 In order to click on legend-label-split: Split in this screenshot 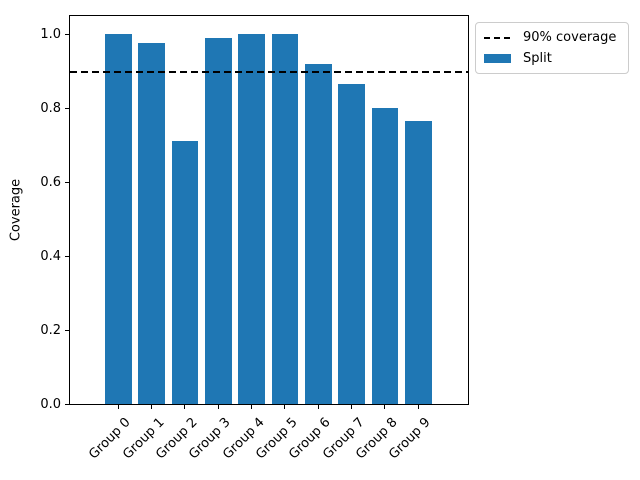, I will do `click(537, 58)`.